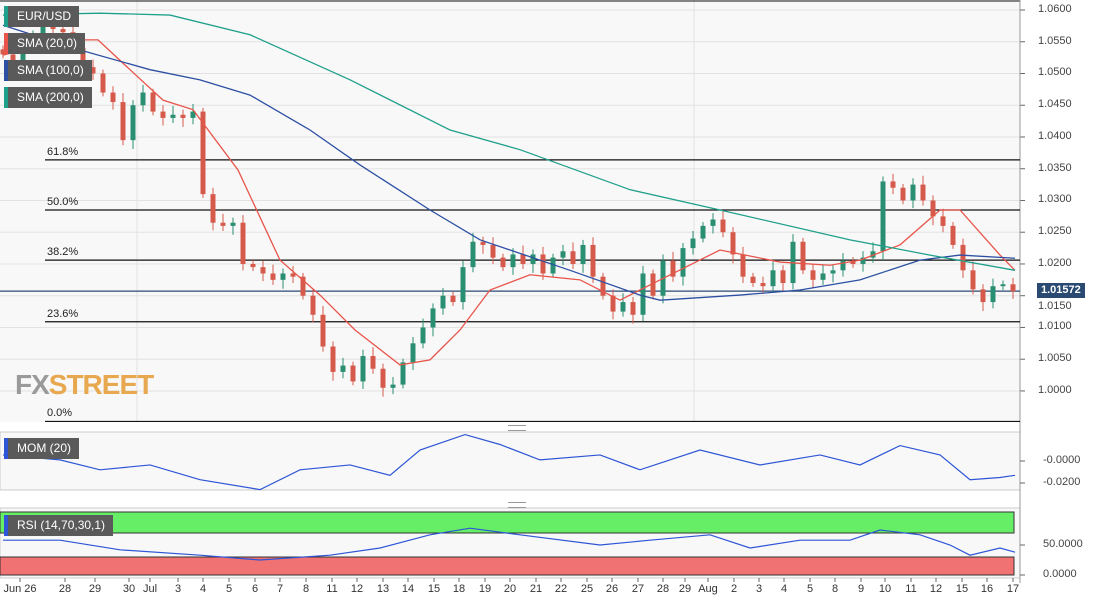 The width and height of the screenshot is (1106, 603). Describe the element at coordinates (1061, 291) in the screenshot. I see `current-price-label: 1.01572` at that location.